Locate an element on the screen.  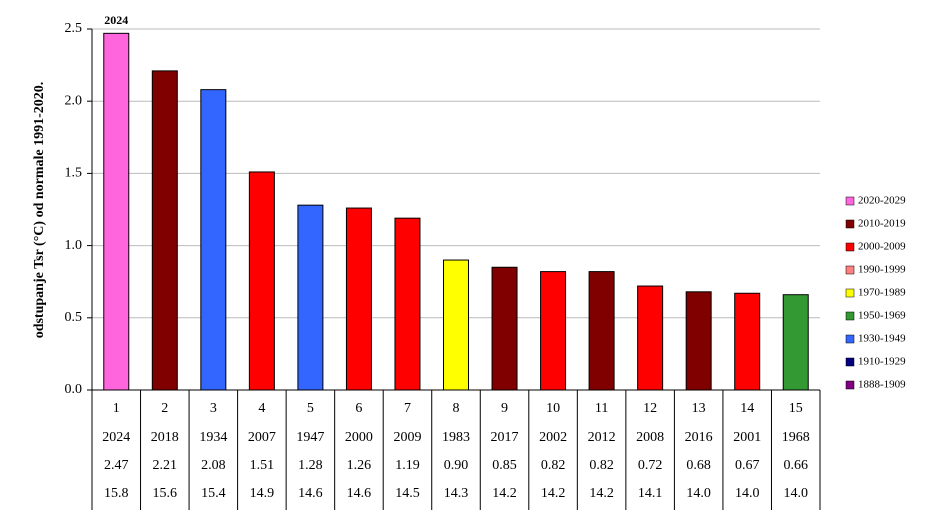
legend-label: 2000-2009 is located at coordinates (882, 247).